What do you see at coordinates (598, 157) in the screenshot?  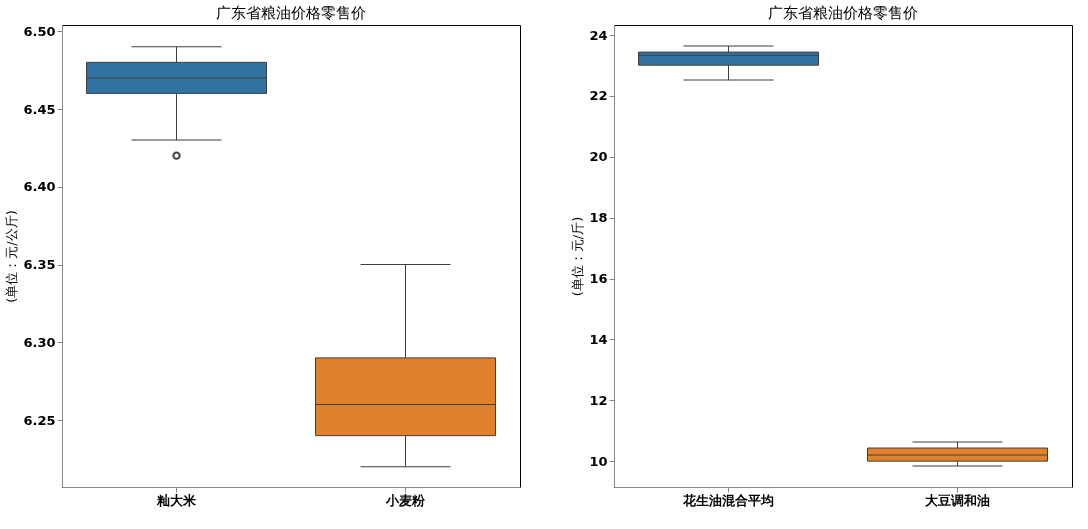 I see `y-tick-label: 20` at bounding box center [598, 157].